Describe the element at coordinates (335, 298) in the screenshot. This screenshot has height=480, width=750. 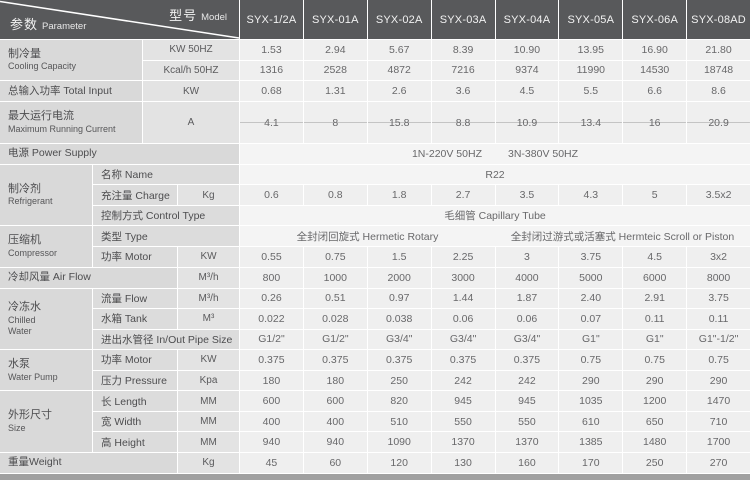
I see `value-cell: 0.51` at that location.